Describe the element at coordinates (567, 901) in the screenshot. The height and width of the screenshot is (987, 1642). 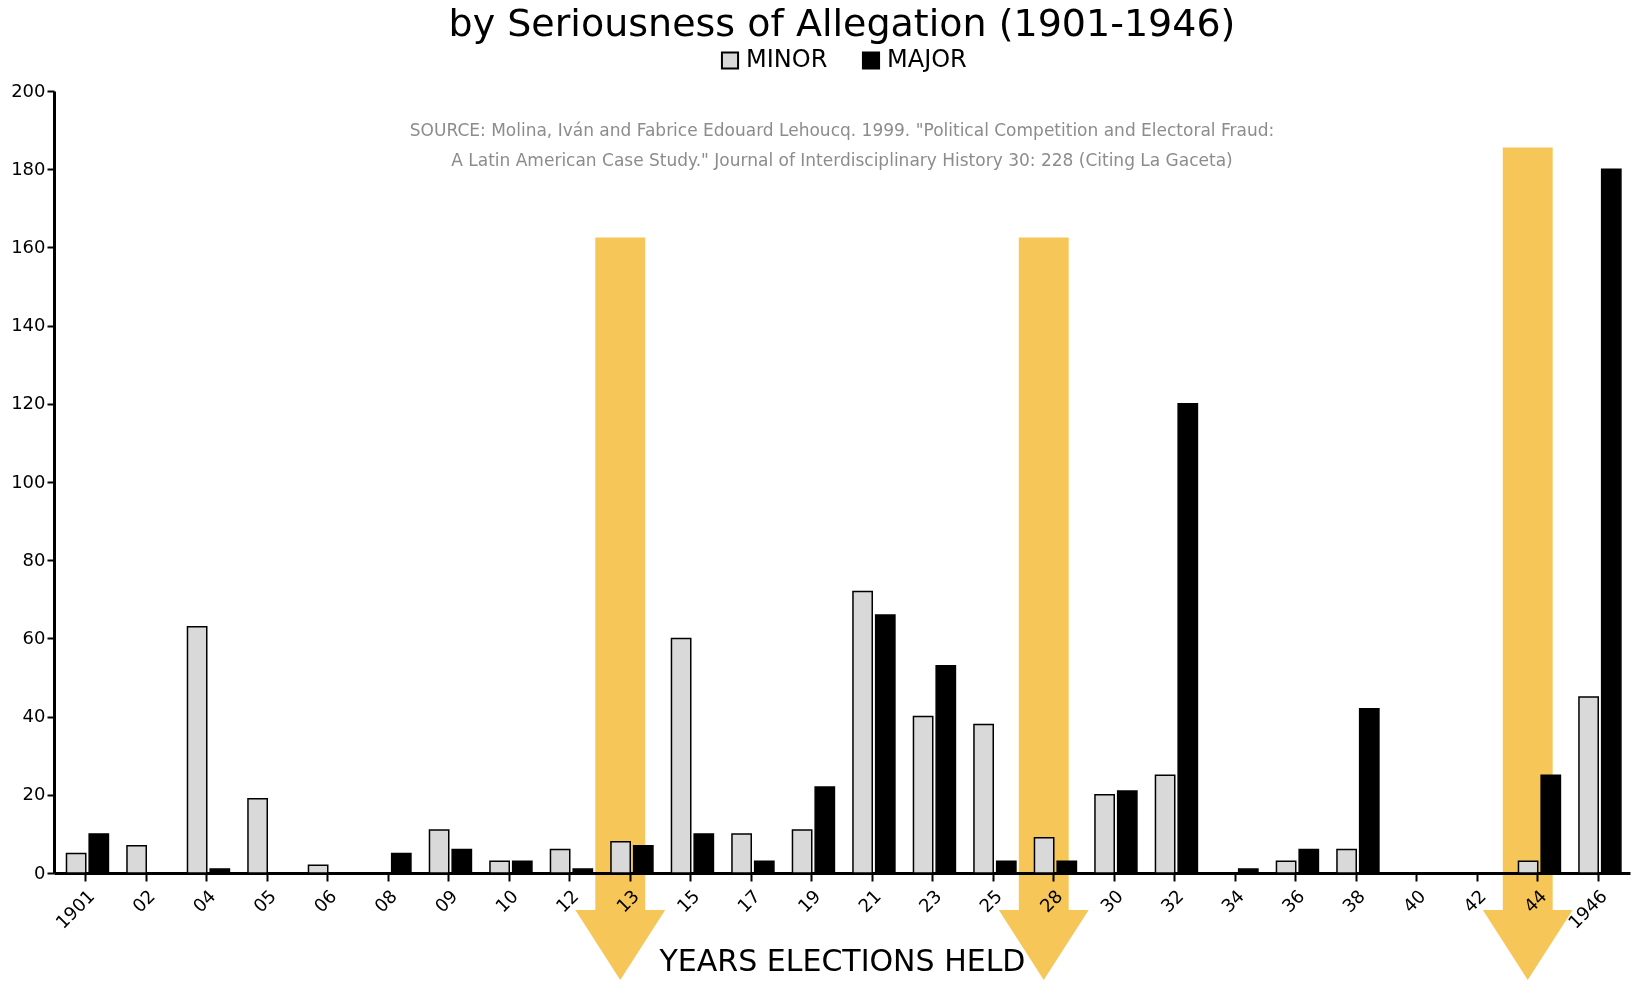
I see `x-tick-label: 12` at that location.